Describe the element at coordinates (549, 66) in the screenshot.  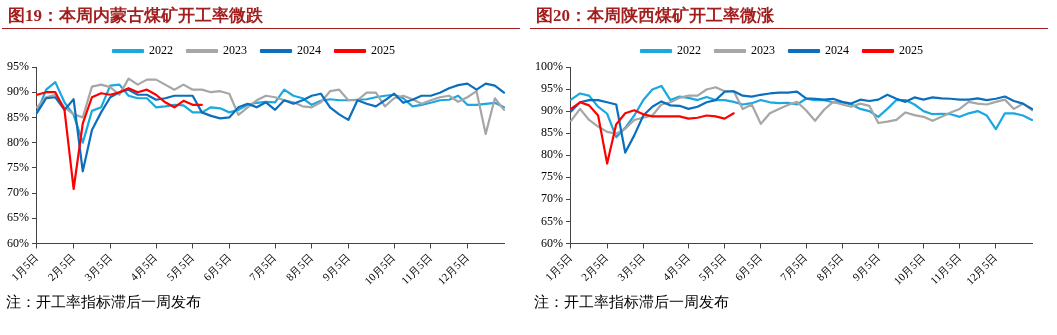
I see `y-tick-label: 100%` at that location.